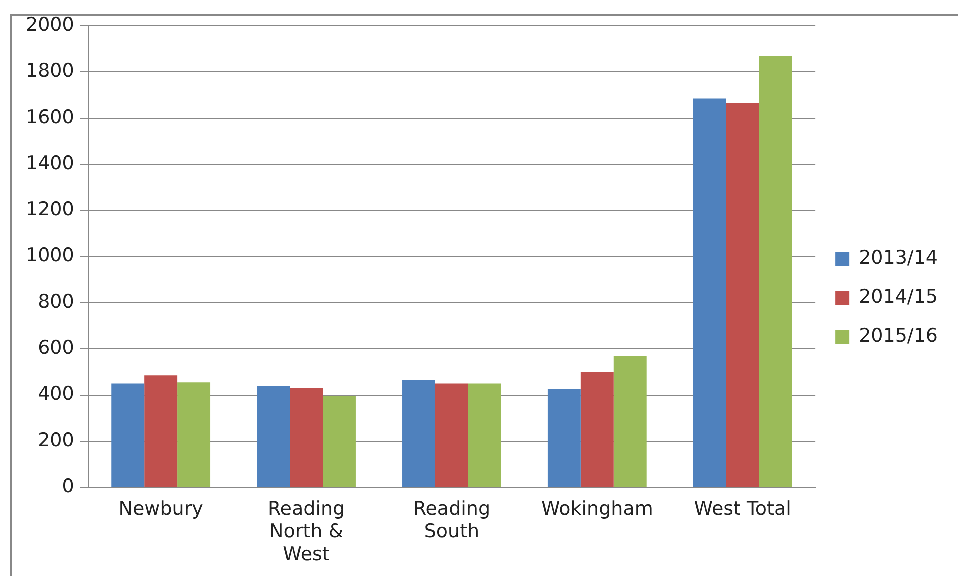 The width and height of the screenshot is (958, 576). I want to click on y-tick-label: 600, so click(56, 348).